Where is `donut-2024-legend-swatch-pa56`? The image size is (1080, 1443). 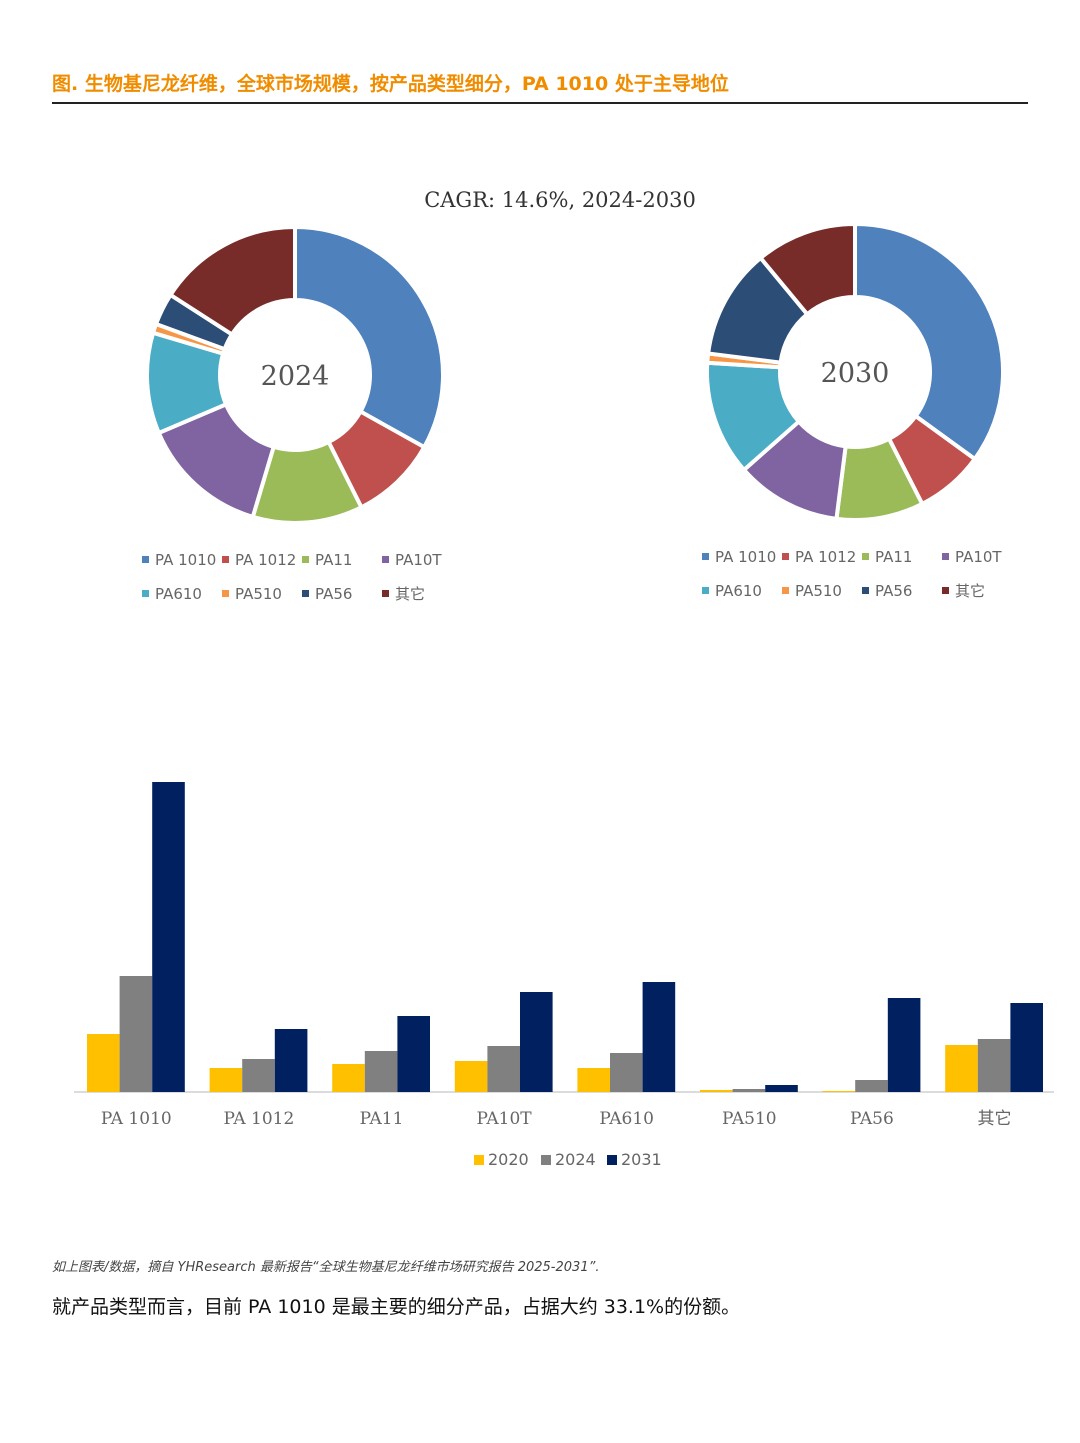
donut-2024-legend-swatch-pa56 is located at coordinates (305, 593).